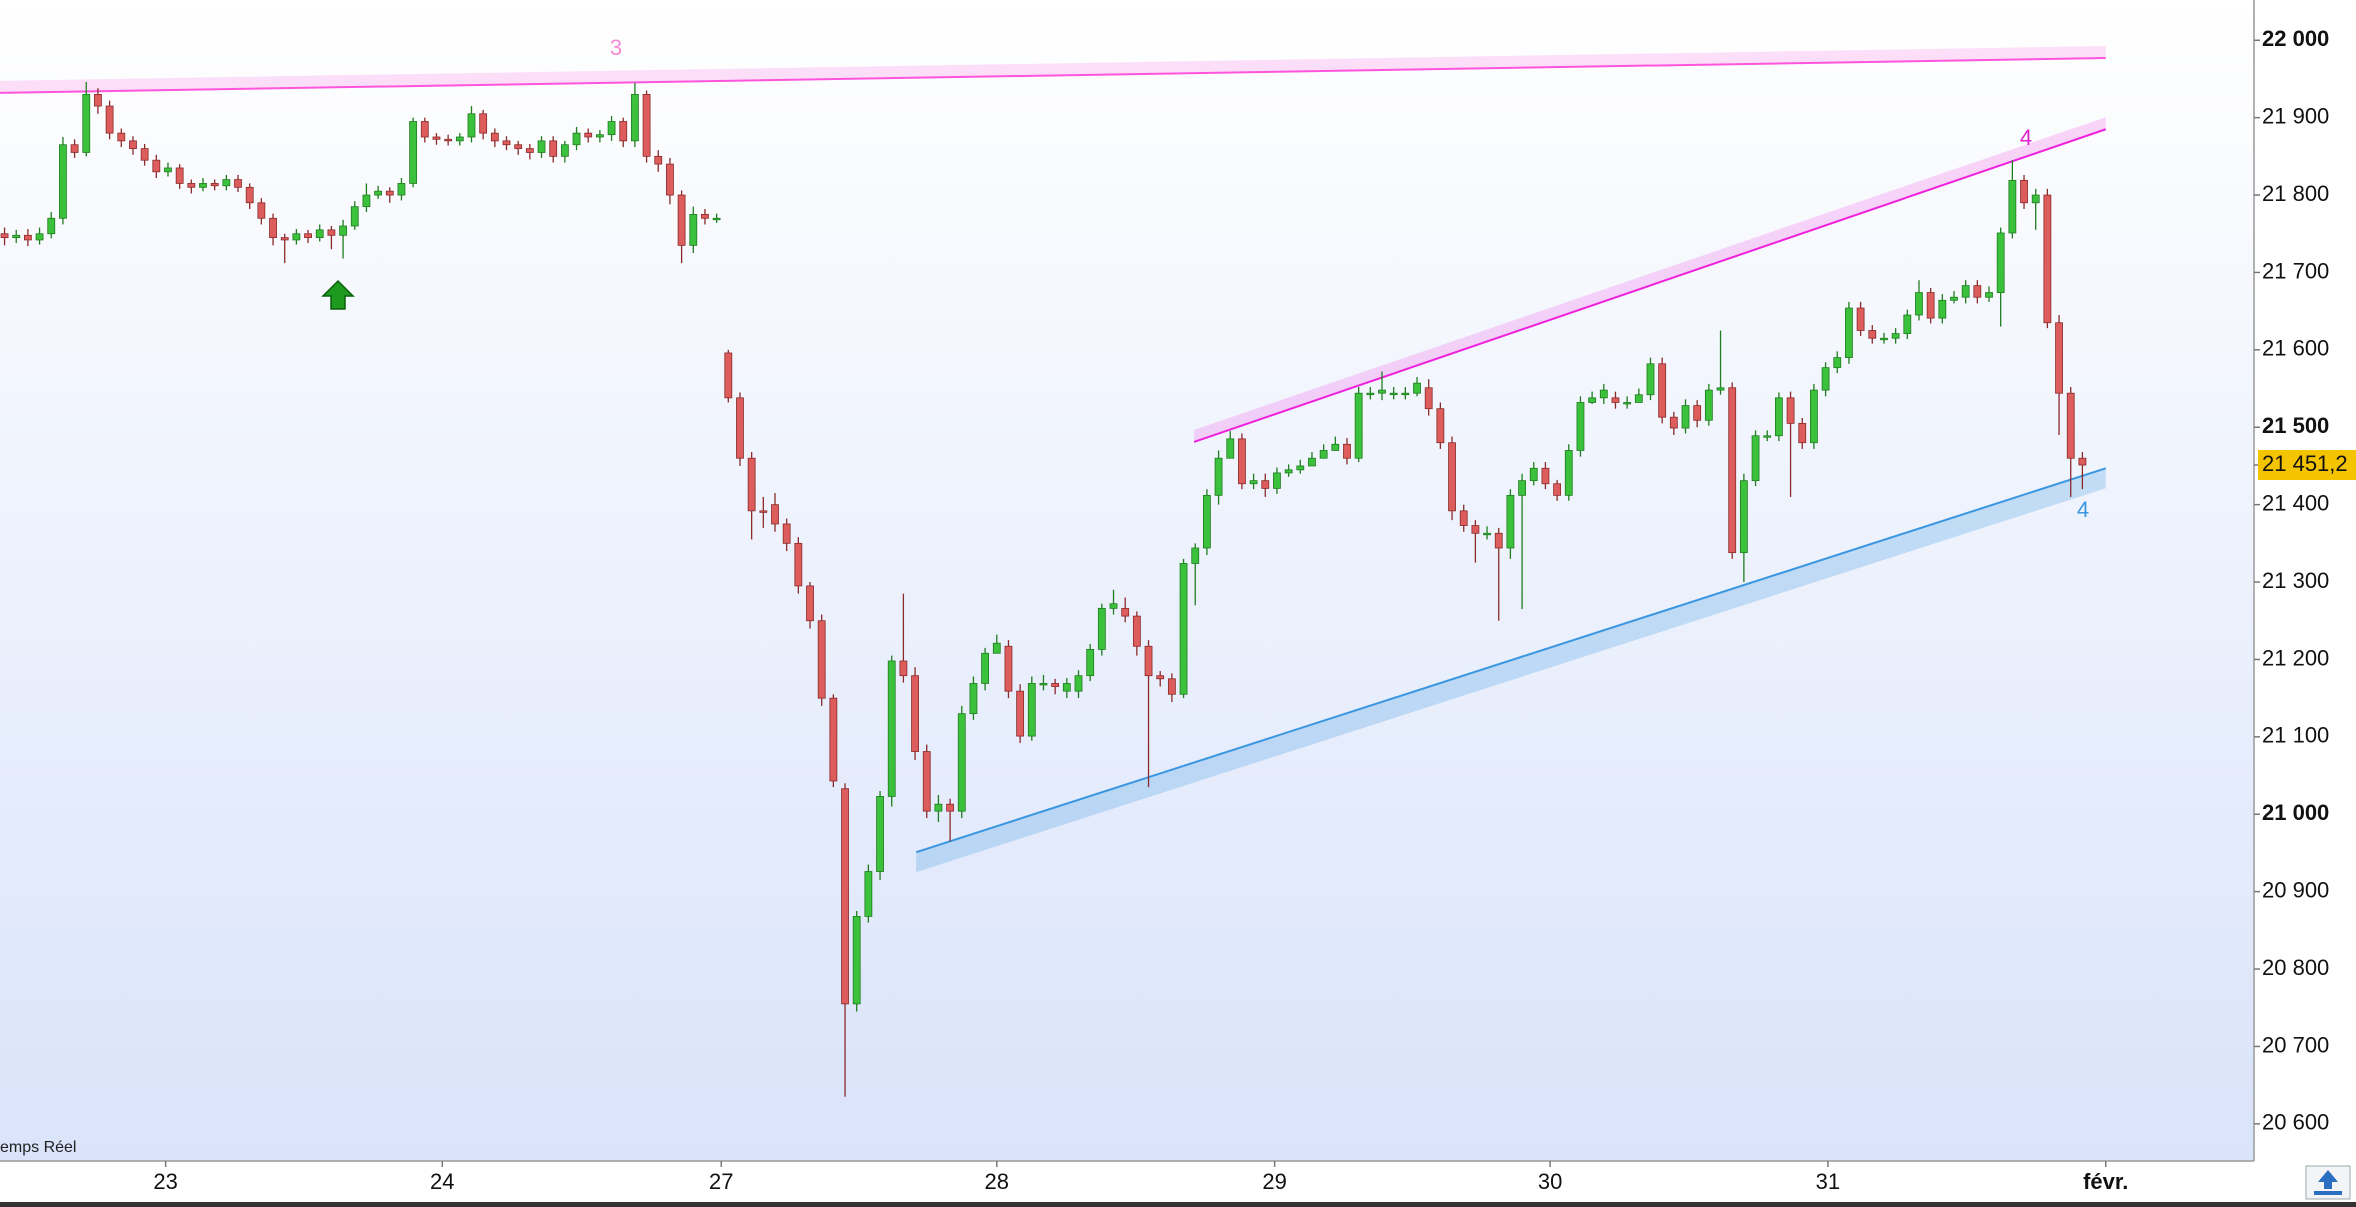 This screenshot has width=2356, height=1207. What do you see at coordinates (2295, 115) in the screenshot?
I see `y-tick-label: 21 900` at bounding box center [2295, 115].